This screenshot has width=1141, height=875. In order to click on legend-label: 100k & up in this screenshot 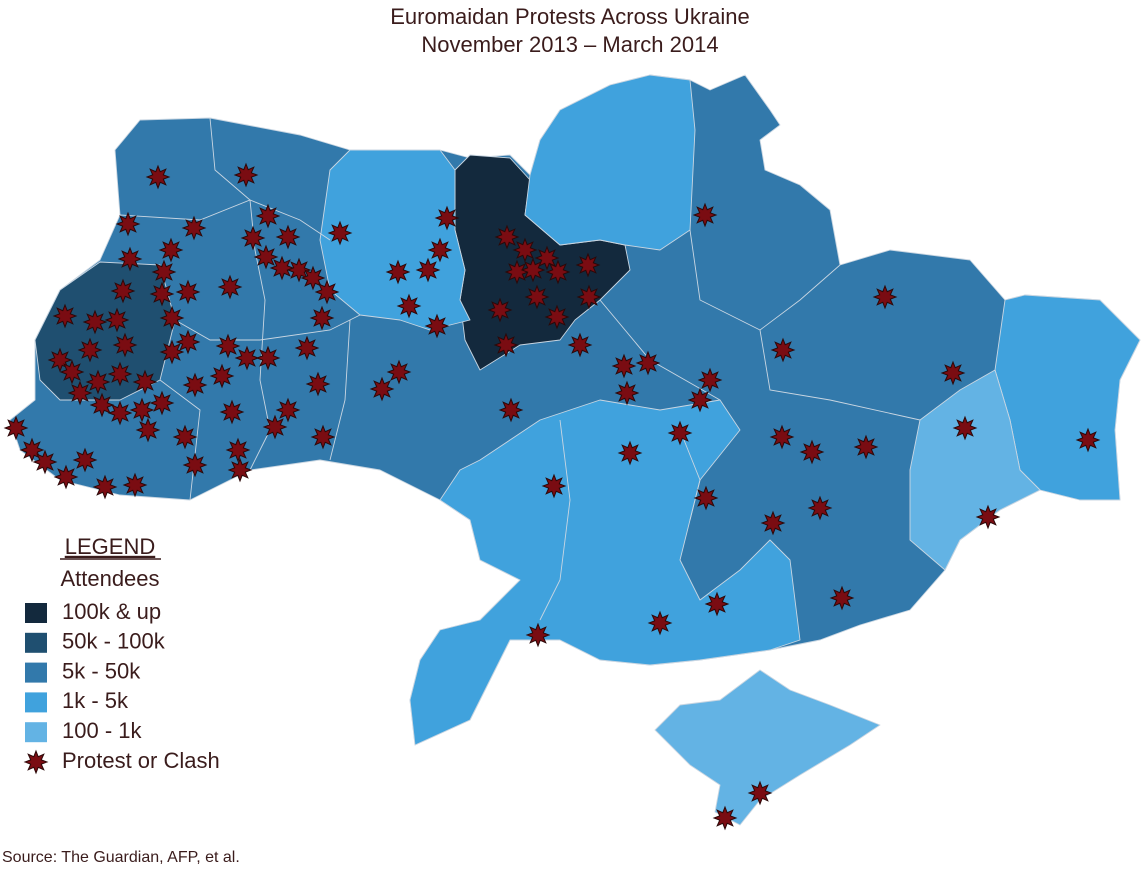, I will do `click(111, 611)`.